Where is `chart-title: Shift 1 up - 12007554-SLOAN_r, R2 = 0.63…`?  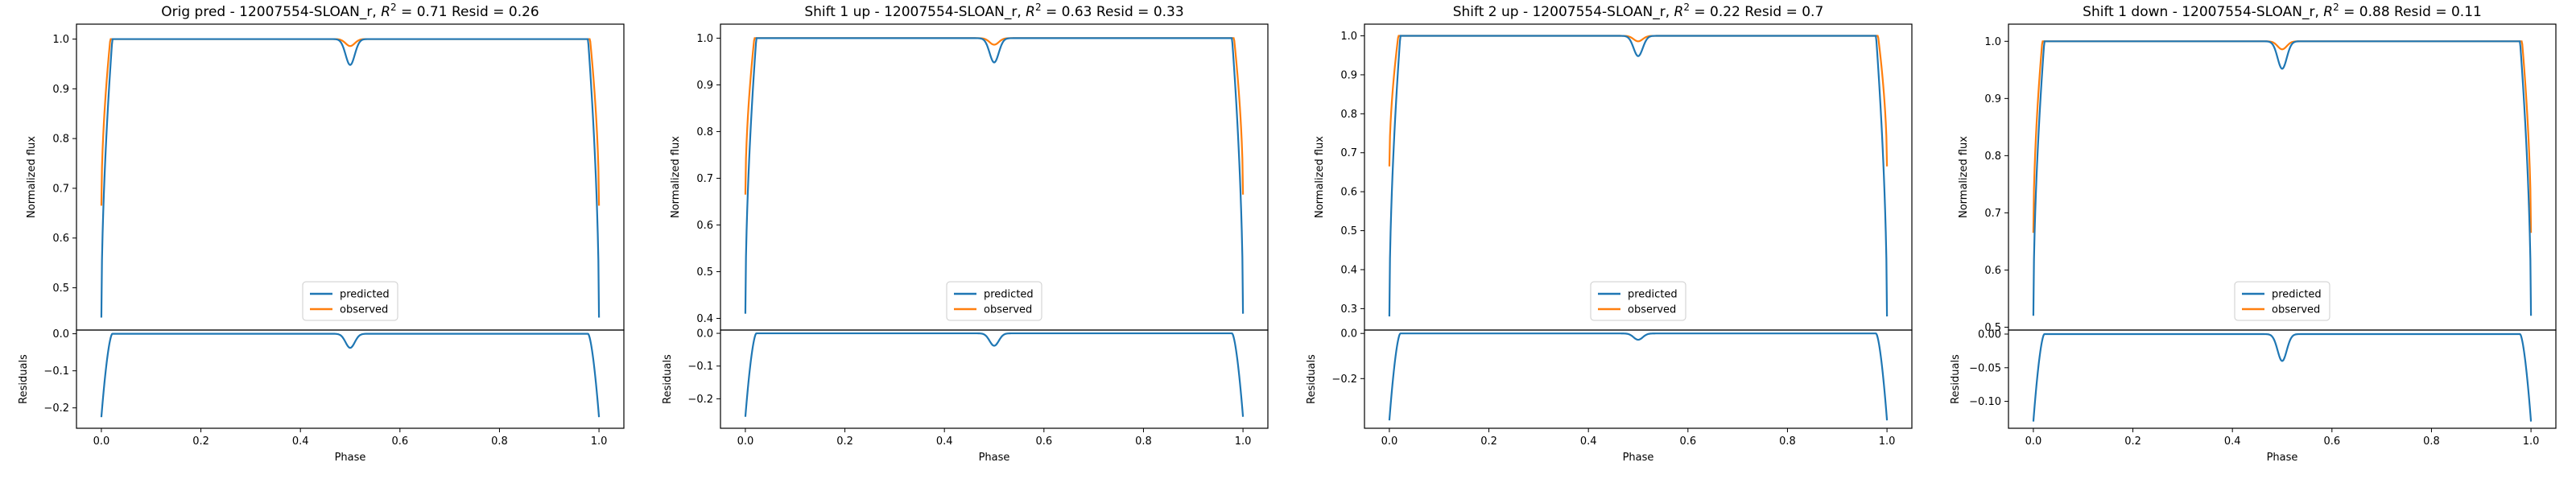
chart-title: Shift 1 up - 12007554-SLOAN_r, R2 = 0.63… is located at coordinates (993, 11).